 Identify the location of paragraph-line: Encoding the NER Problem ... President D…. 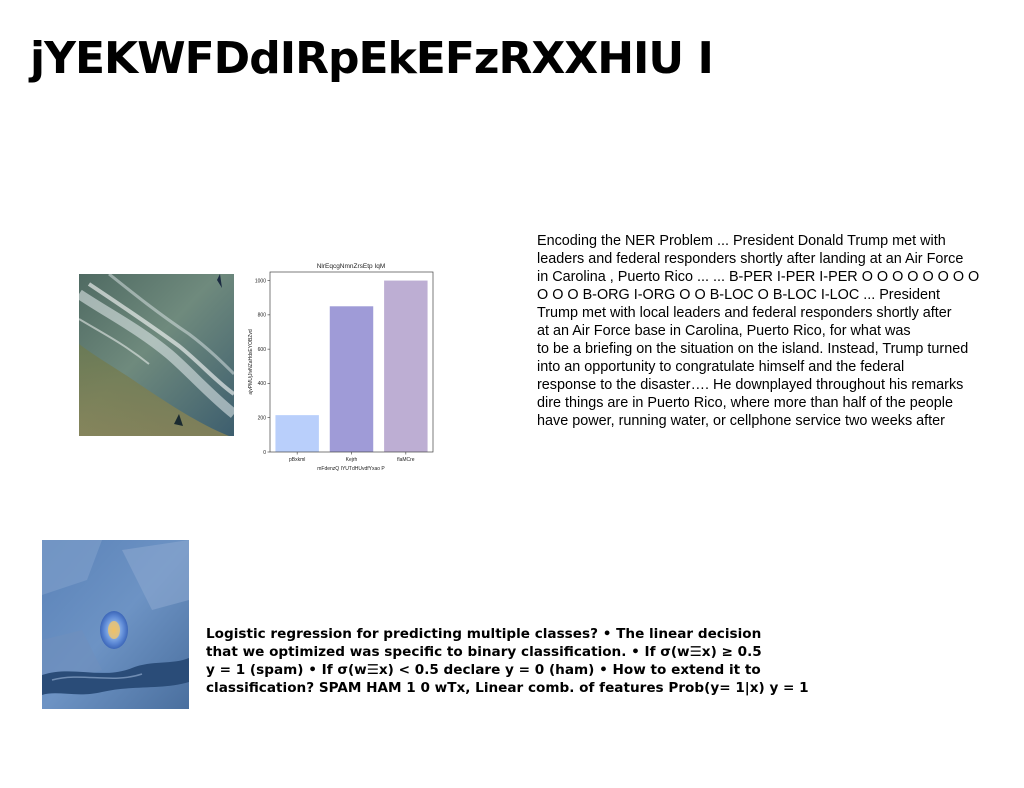
(741, 241).